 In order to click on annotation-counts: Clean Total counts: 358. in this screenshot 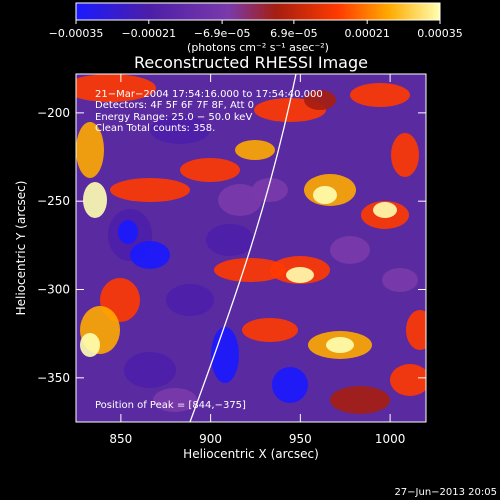, I will do `click(155, 128)`.